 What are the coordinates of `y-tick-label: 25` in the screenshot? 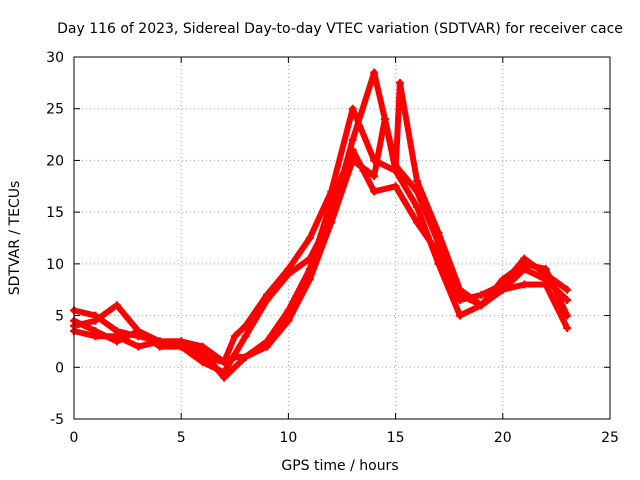 It's located at (55, 110).